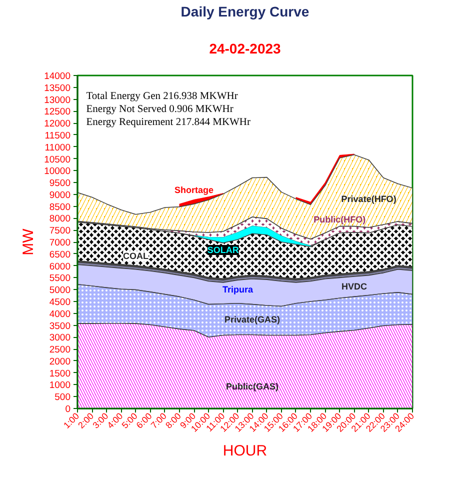 The width and height of the screenshot is (450, 487). I want to click on y-tick-label: 5000, so click(60, 290).